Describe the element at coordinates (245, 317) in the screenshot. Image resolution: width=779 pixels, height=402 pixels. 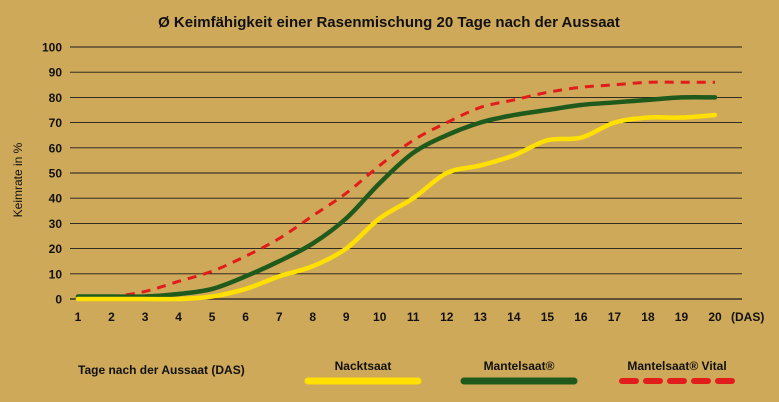
I see `x-tick-label: 6` at that location.